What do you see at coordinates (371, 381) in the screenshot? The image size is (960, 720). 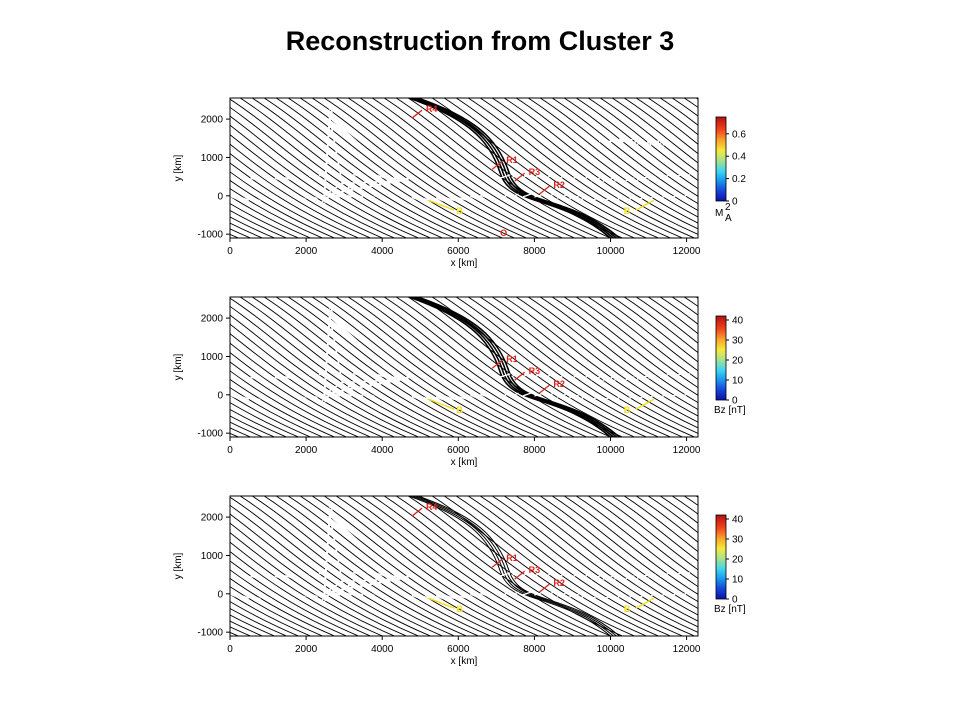 I see `tetrahedron-edge` at bounding box center [371, 381].